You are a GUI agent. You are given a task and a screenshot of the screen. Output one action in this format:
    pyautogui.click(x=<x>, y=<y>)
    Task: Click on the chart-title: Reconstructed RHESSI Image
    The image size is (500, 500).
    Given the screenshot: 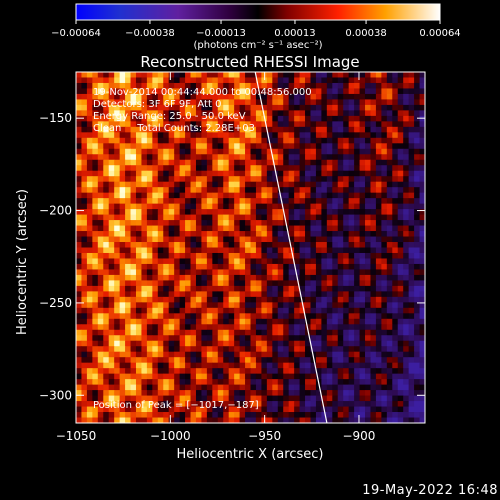 What is the action you would take?
    pyautogui.click(x=249, y=62)
    